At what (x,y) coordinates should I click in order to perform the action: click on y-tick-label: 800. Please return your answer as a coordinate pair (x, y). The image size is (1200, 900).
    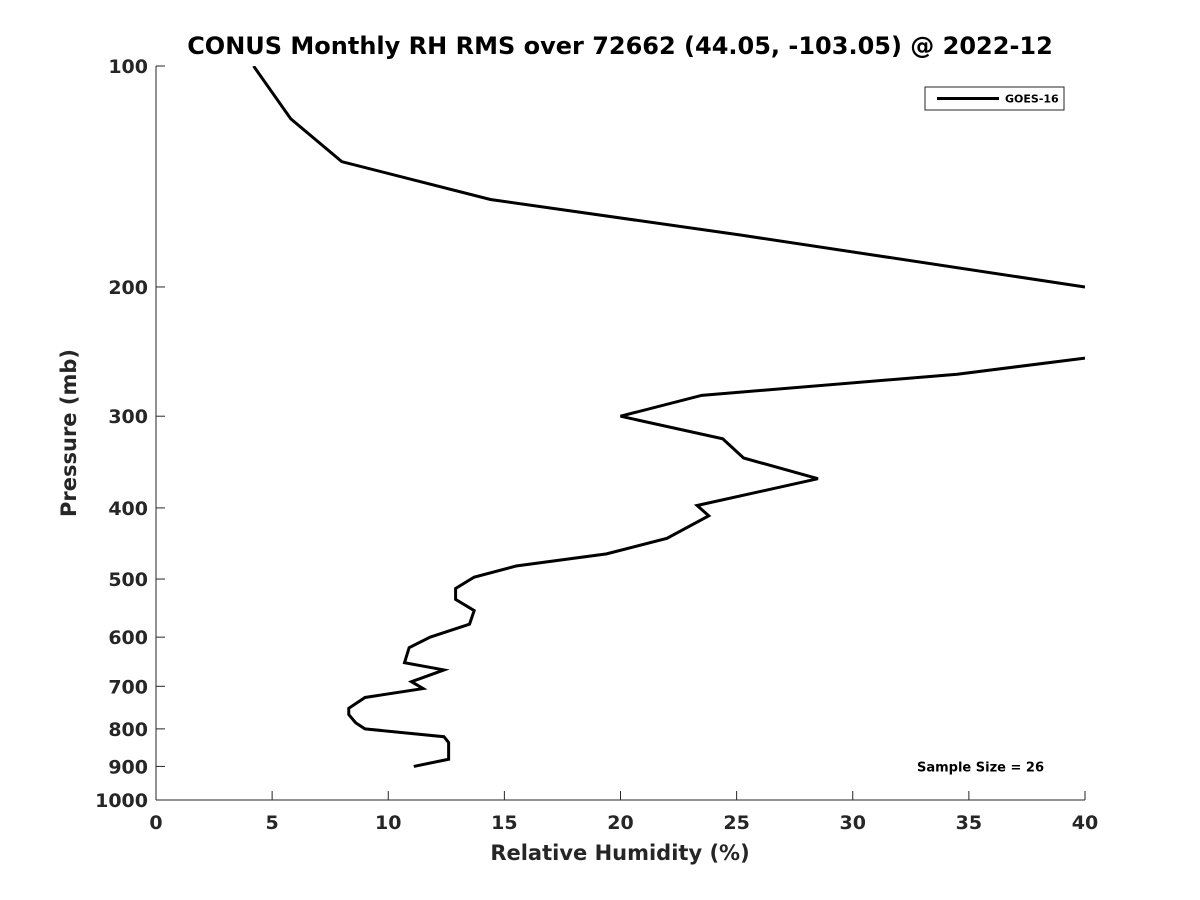
    Looking at the image, I should click on (128, 730).